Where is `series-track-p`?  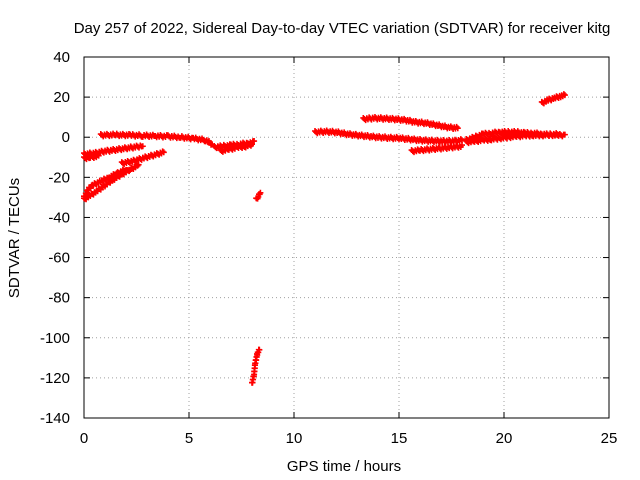 series-track-p is located at coordinates (553, 99).